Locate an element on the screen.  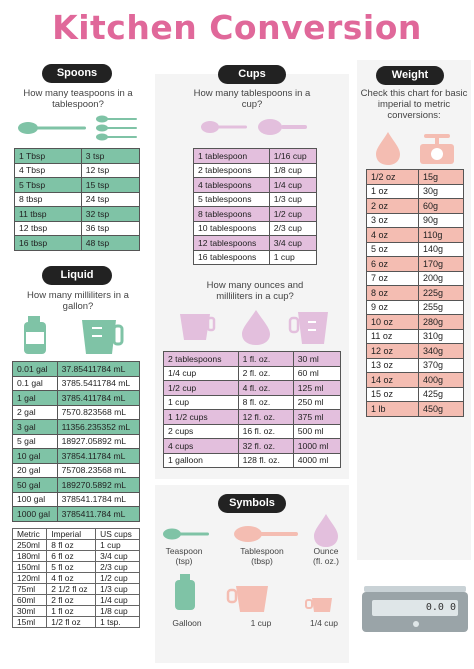
spoon-icons is located at coordinates (77, 128).